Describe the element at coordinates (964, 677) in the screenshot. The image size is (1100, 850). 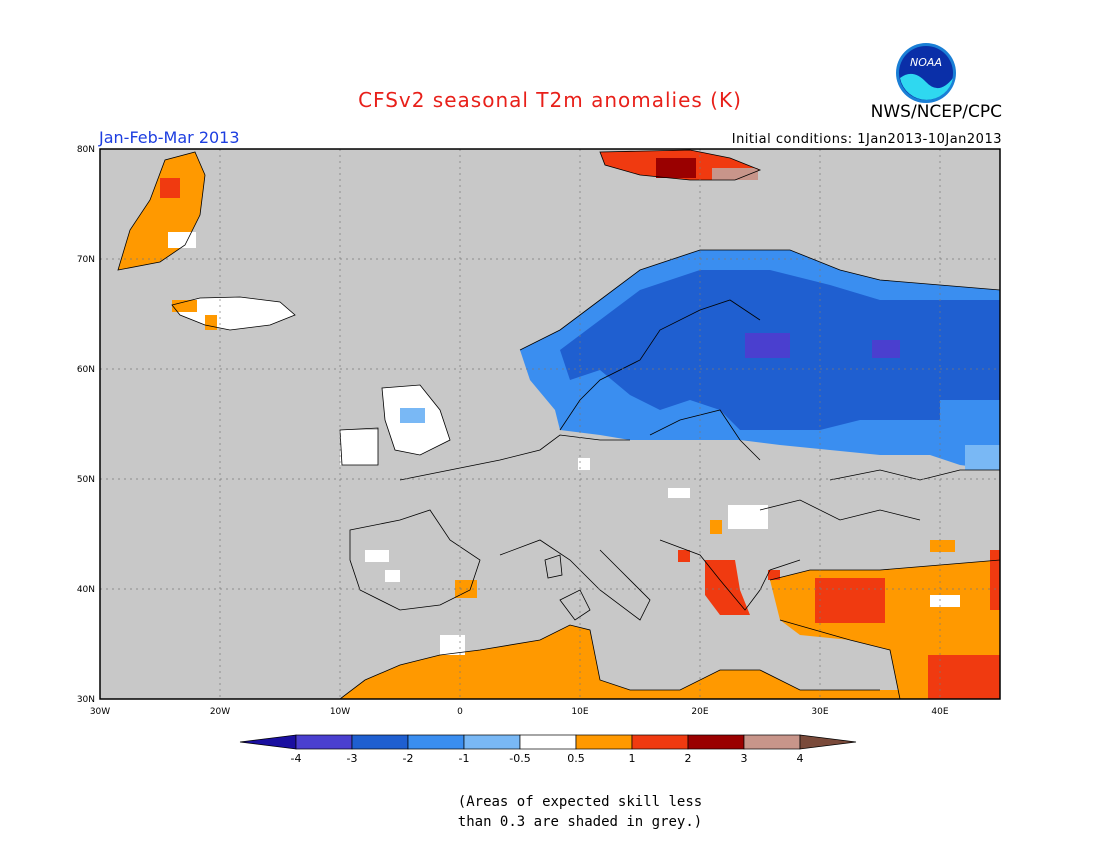
I see `anomaly-region-mideast-red` at that location.